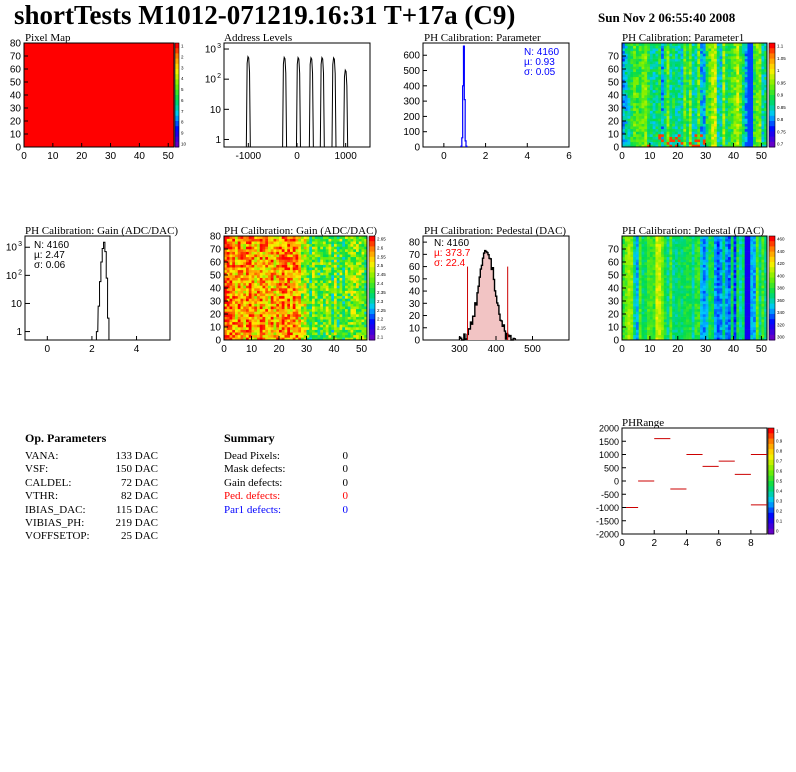 The height and width of the screenshot is (772, 796). I want to click on pedmap-xtick-label: 30, so click(706, 349).